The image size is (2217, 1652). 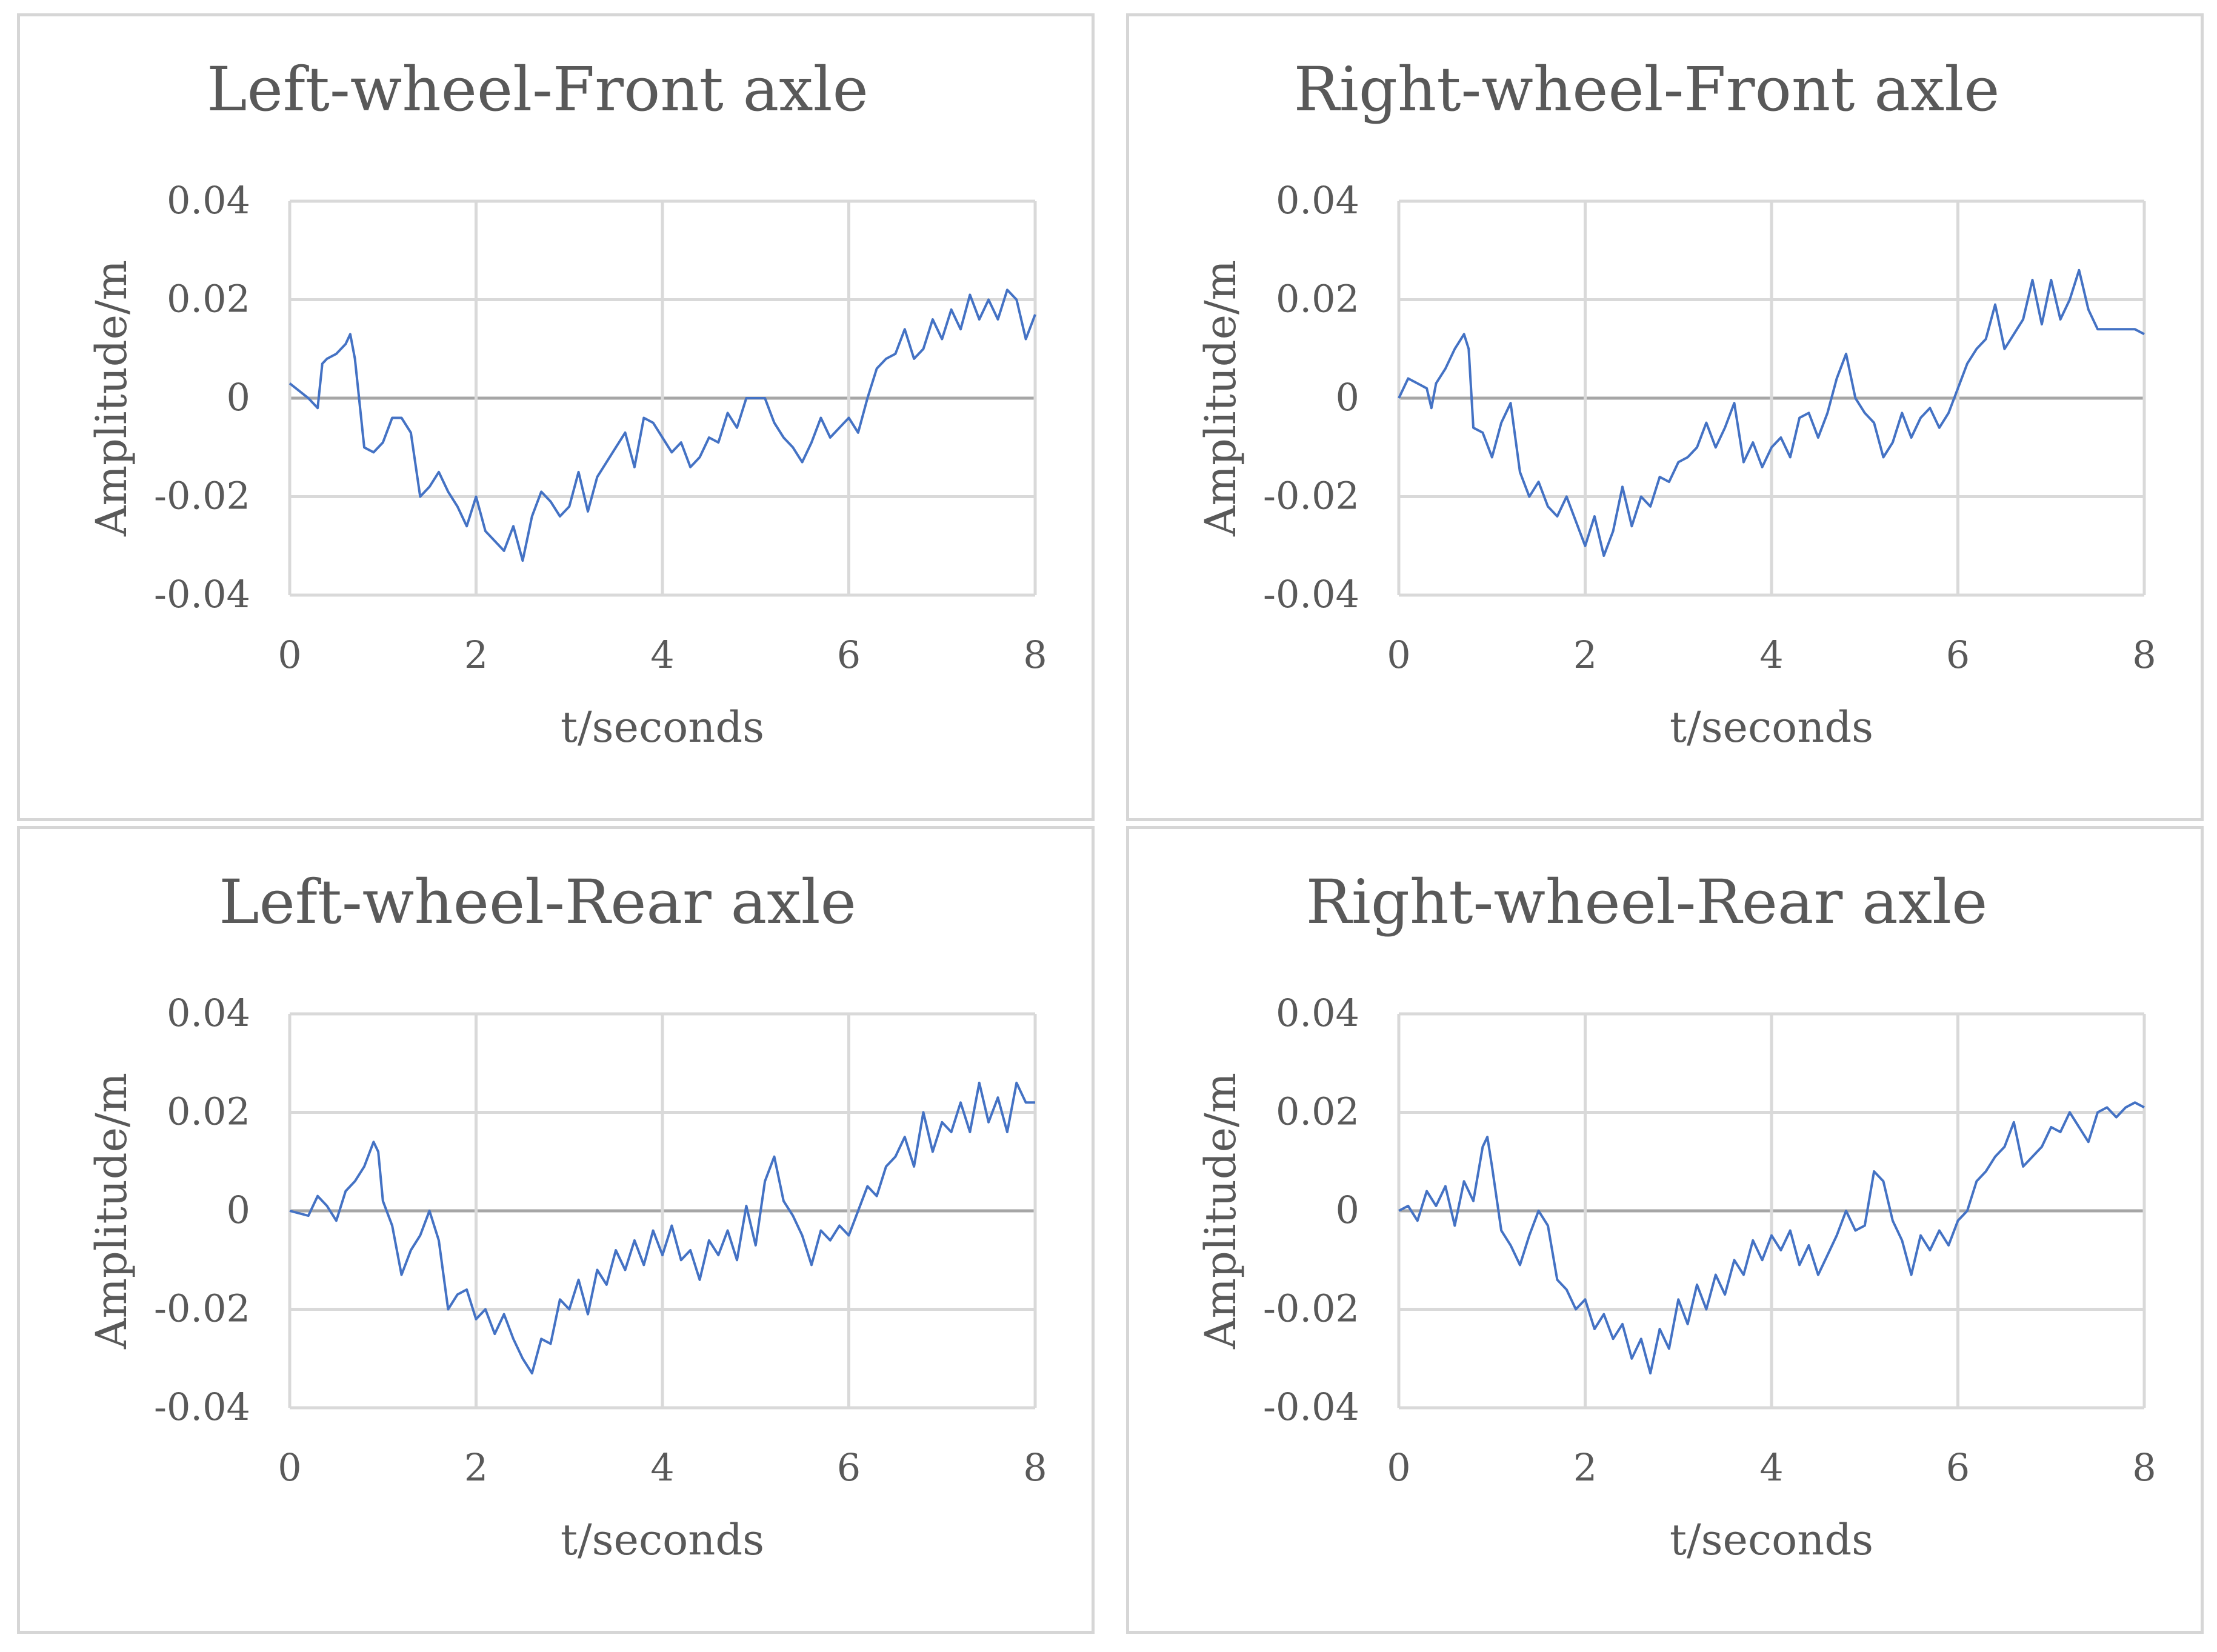 I want to click on chart-title: Right-wheel-Rear axle, so click(x=1647, y=902).